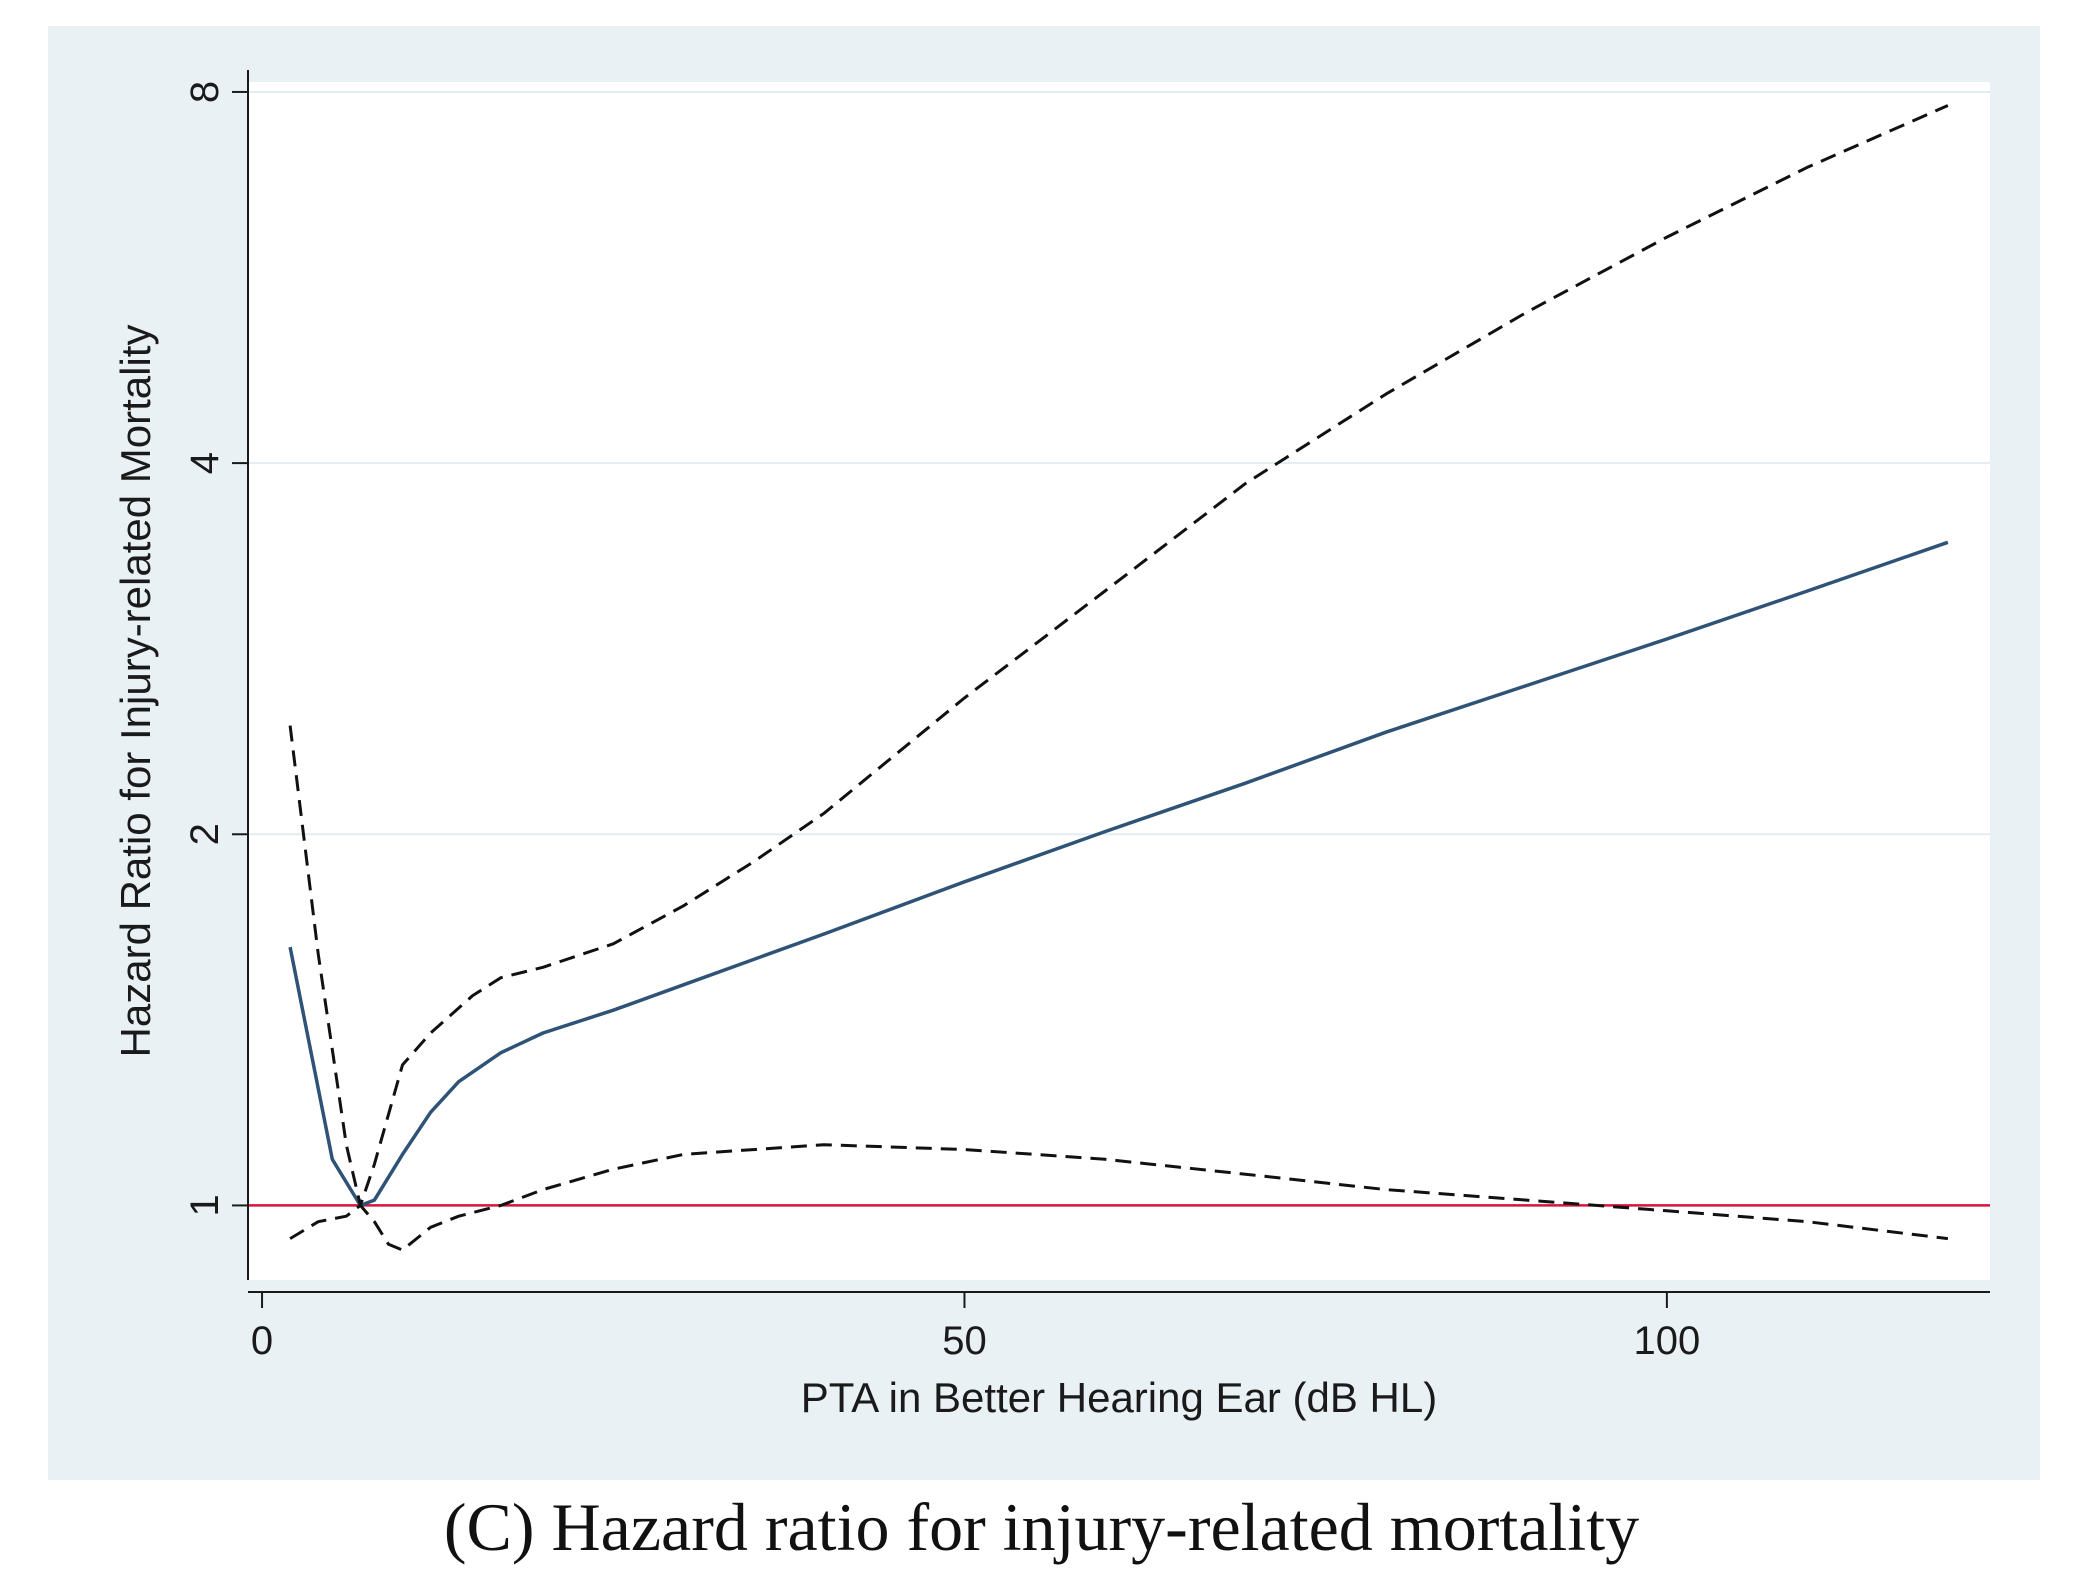 Image resolution: width=2083 pixels, height=1592 pixels. Describe the element at coordinates (205, 463) in the screenshot. I see `y-tick-label: 4` at that location.